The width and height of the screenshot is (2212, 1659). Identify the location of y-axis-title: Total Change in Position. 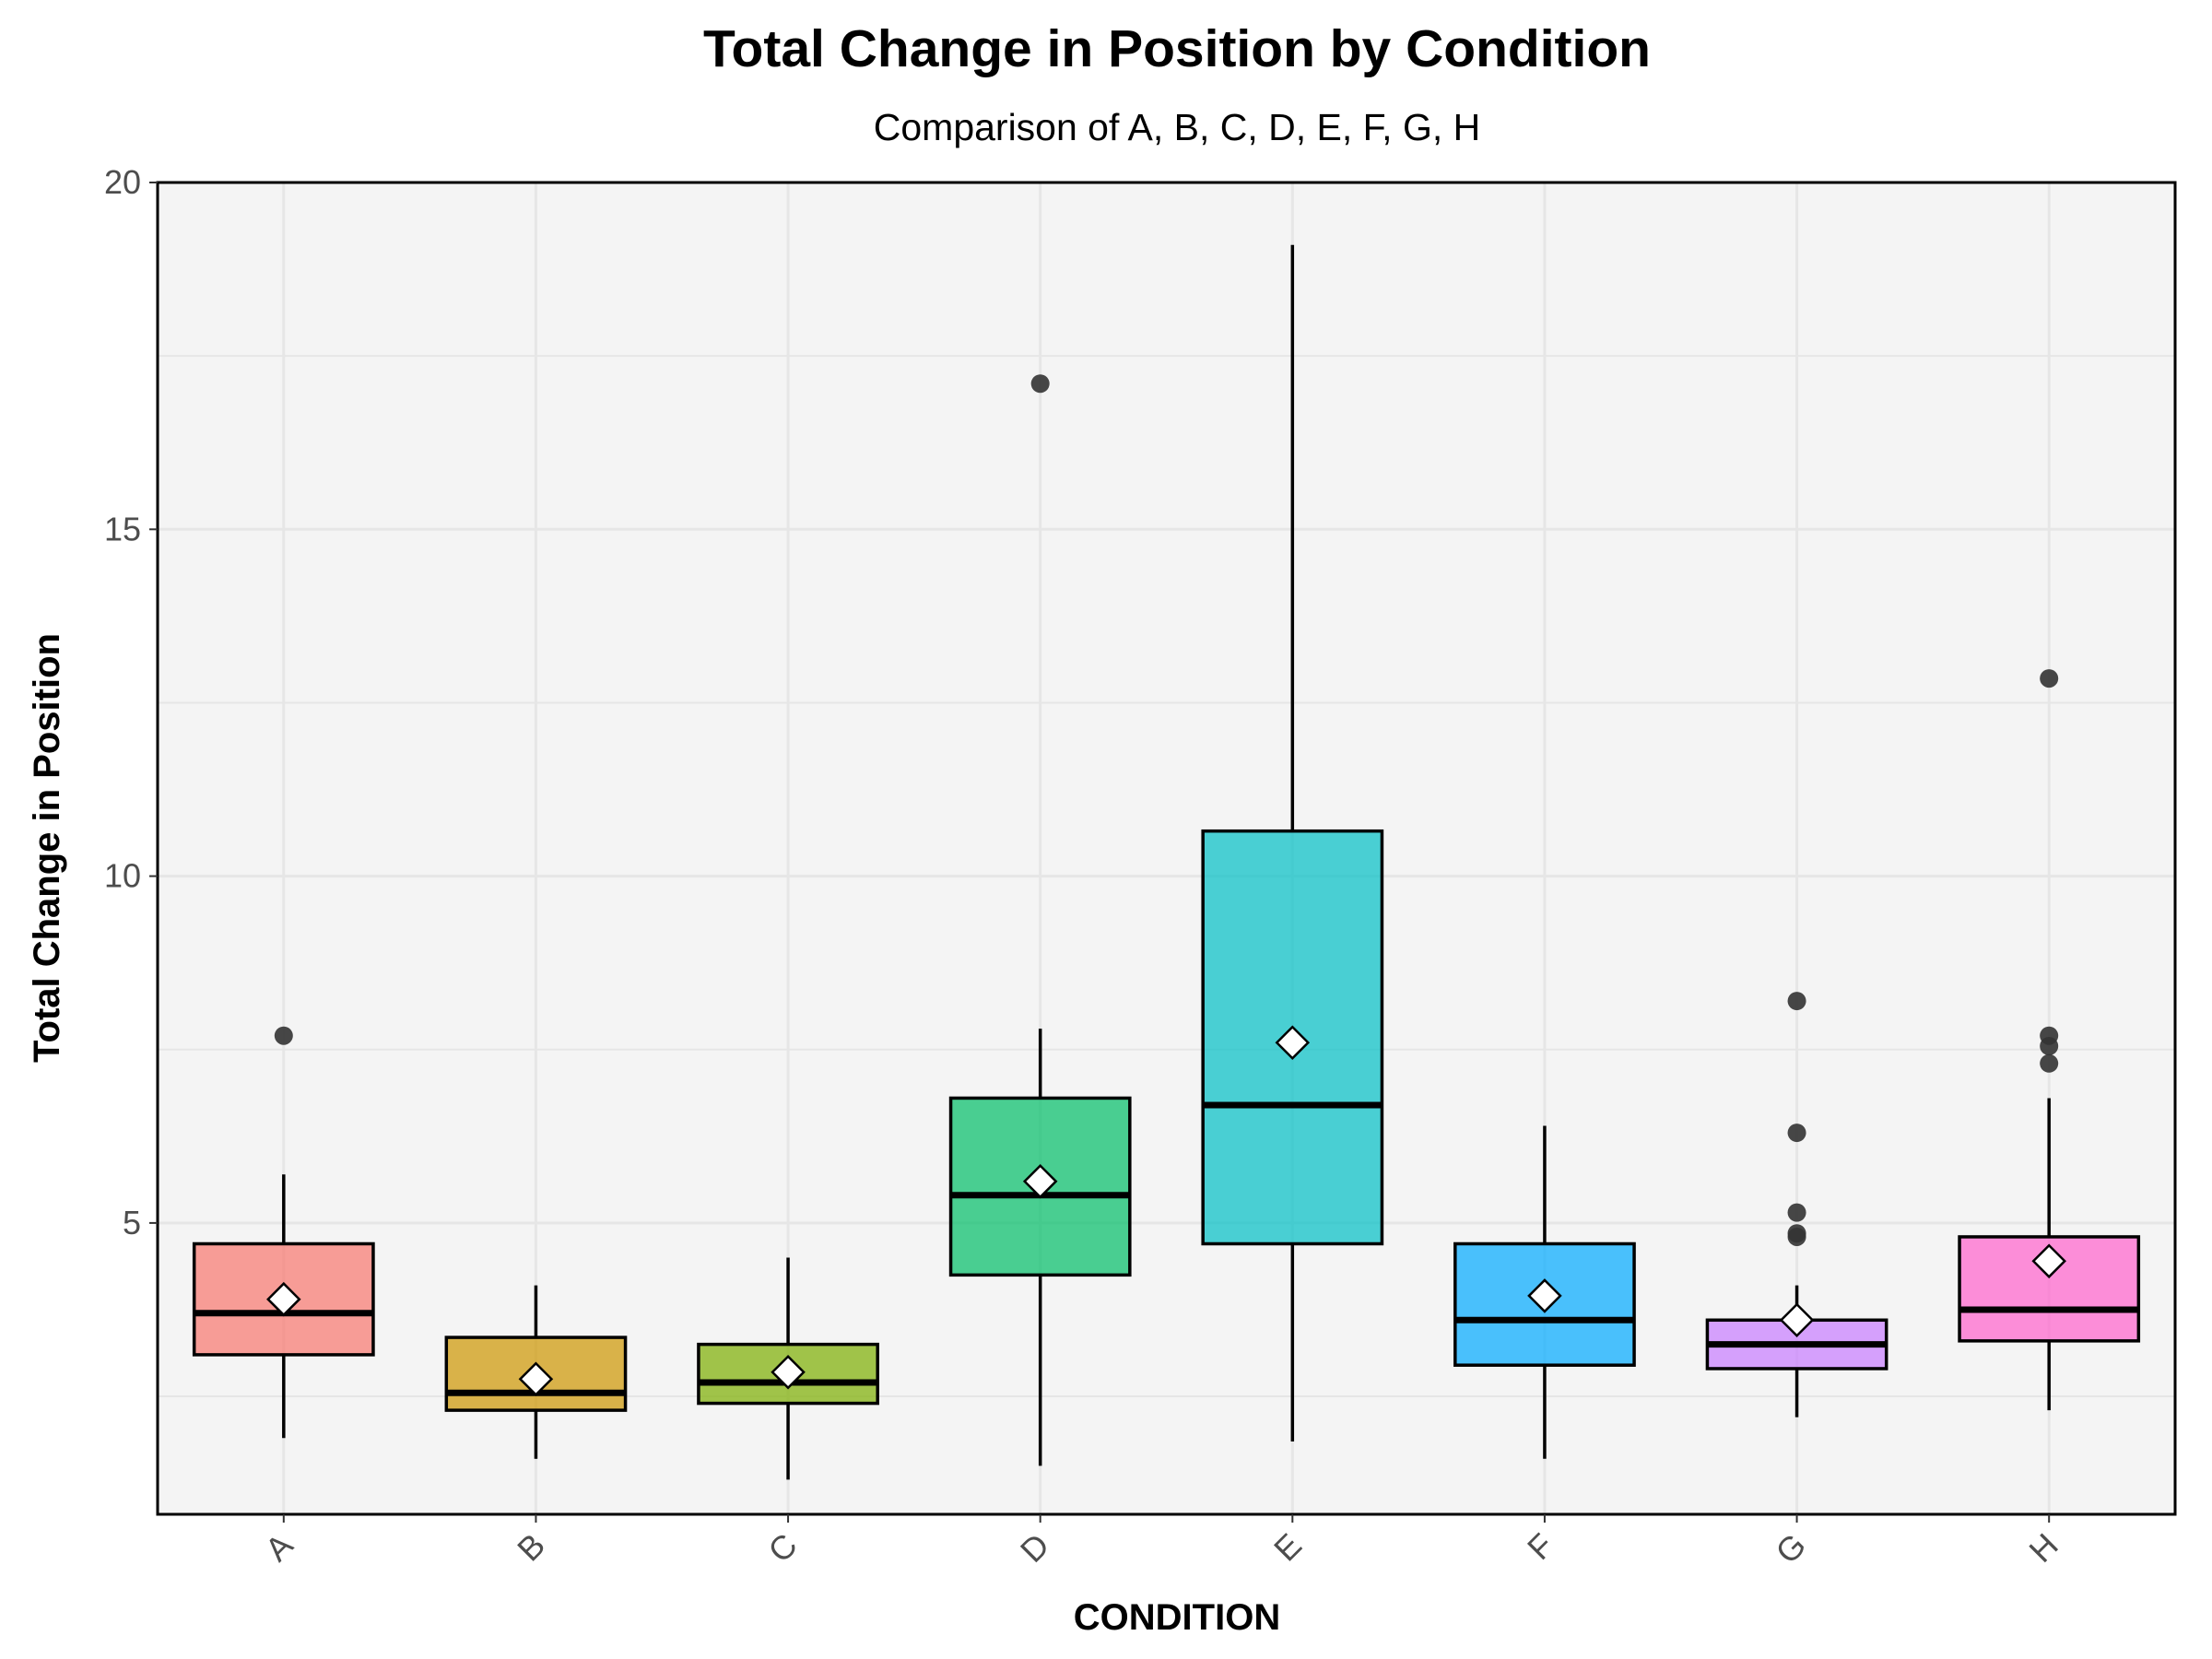
(47, 848).